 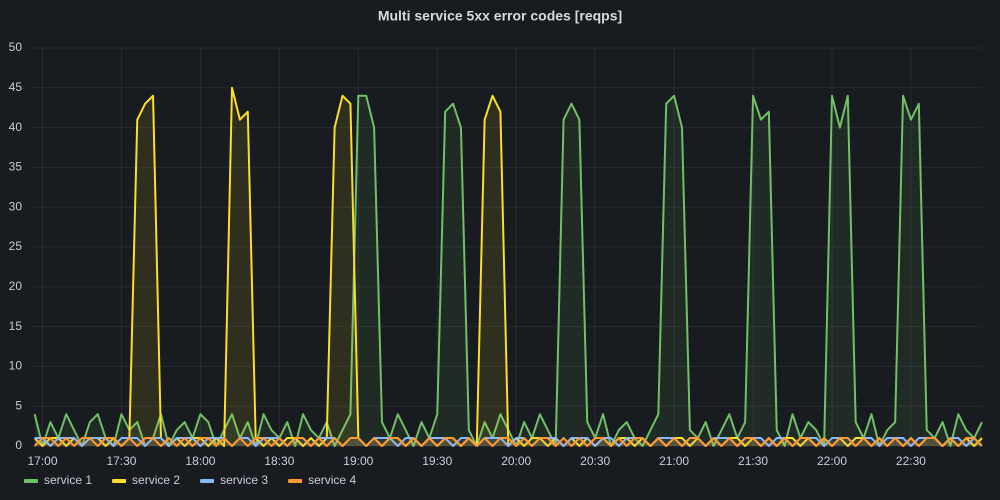 What do you see at coordinates (911, 461) in the screenshot?
I see `x-tick-label: 22:30` at bounding box center [911, 461].